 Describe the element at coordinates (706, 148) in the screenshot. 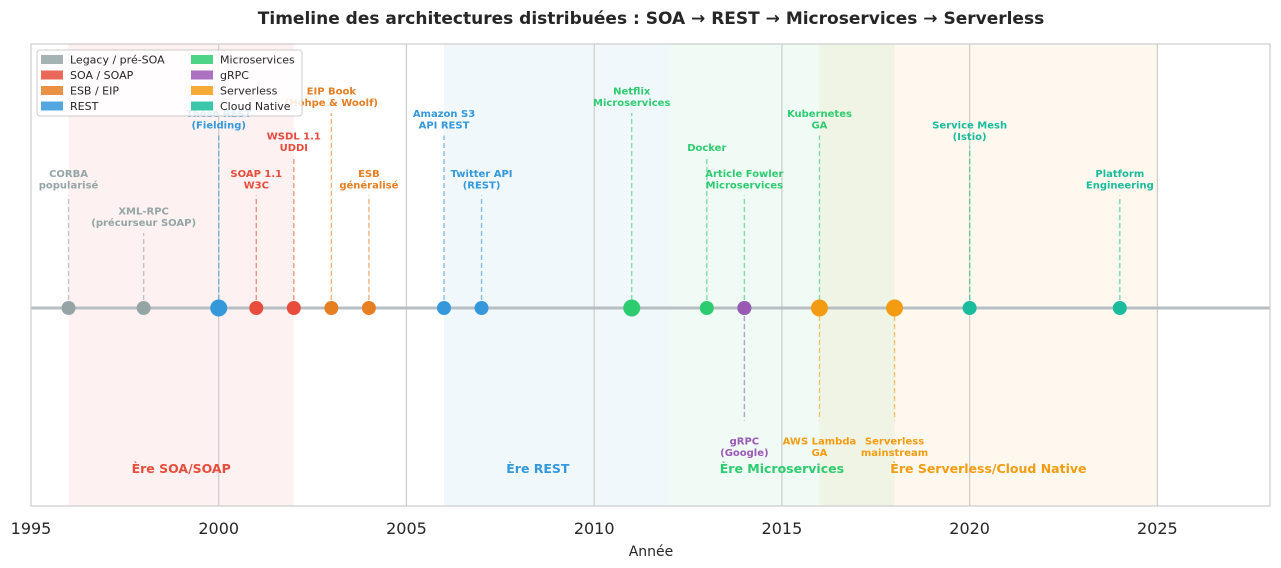

I see `event-label-docker: Docker` at that location.